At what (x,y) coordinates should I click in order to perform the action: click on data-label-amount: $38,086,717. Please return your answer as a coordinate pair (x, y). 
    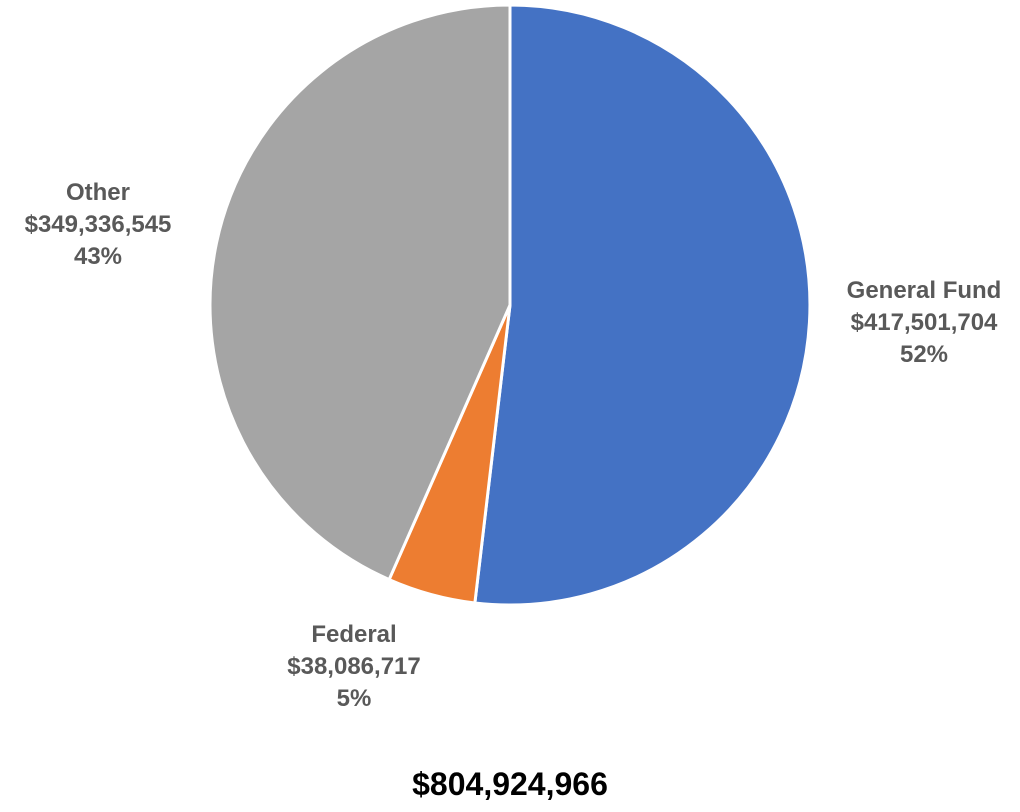
    Looking at the image, I should click on (353, 666).